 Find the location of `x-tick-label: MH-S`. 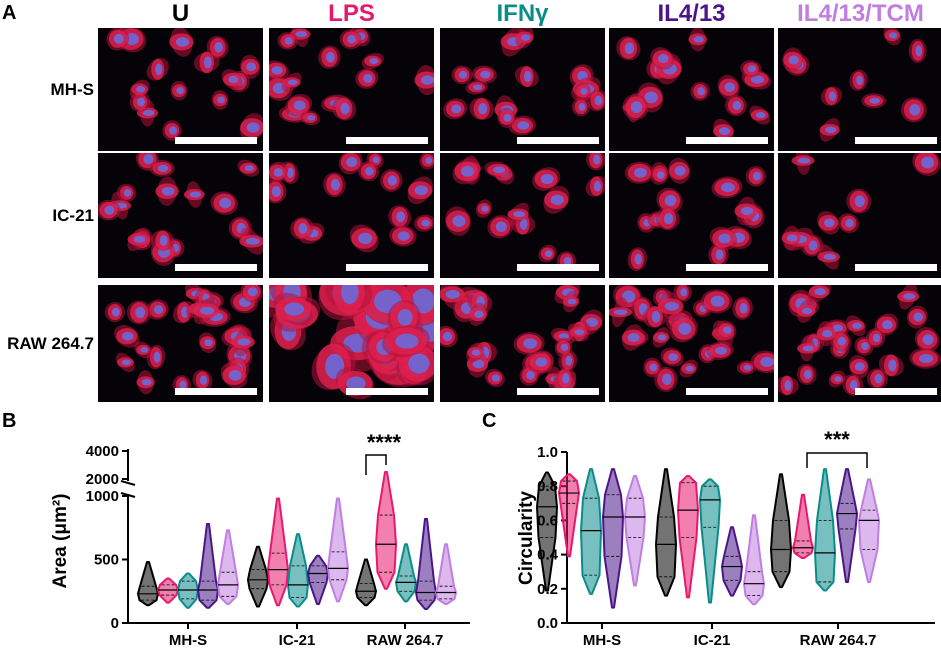

x-tick-label: MH-S is located at coordinates (602, 640).